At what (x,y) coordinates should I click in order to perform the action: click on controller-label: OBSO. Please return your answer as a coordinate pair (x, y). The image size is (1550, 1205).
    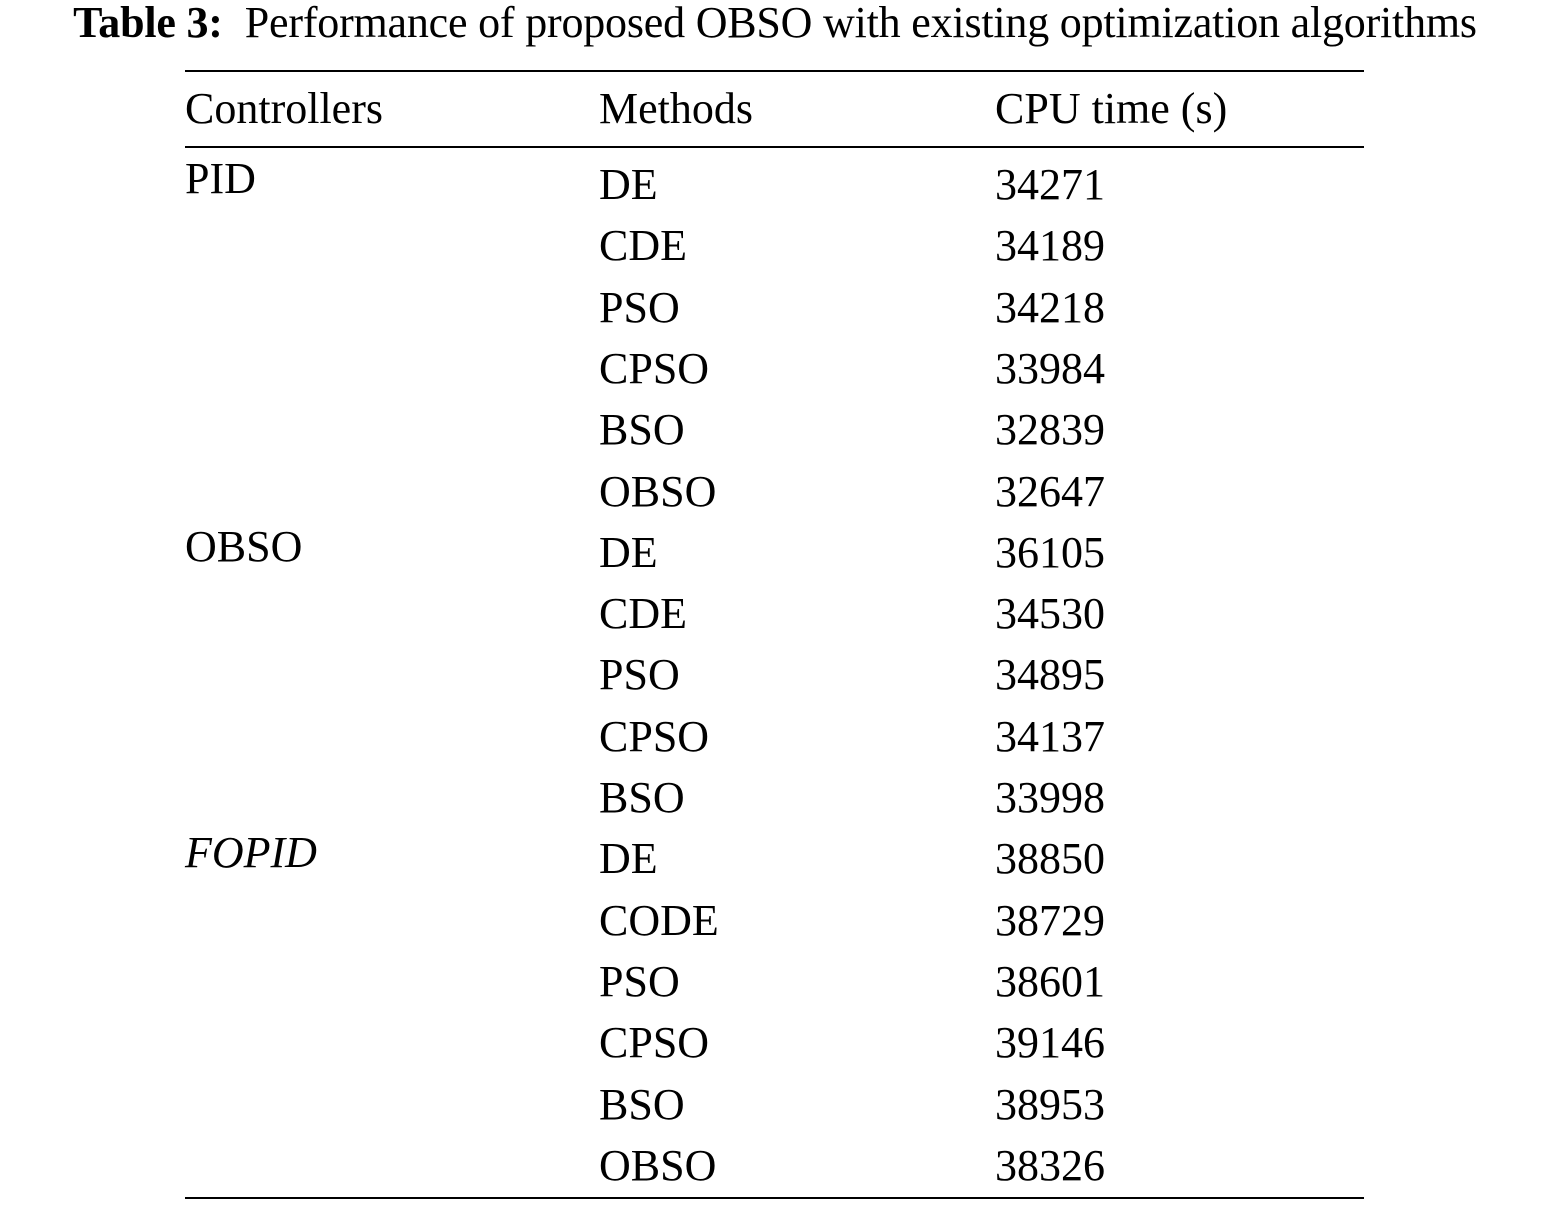
    Looking at the image, I should click on (244, 546).